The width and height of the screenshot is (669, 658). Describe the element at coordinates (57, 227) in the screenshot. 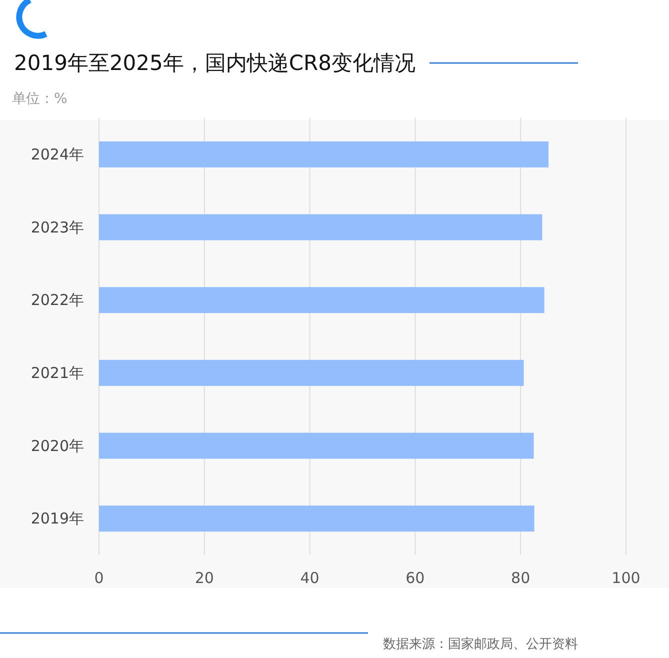

I see `y-tick-label: 2023年` at that location.